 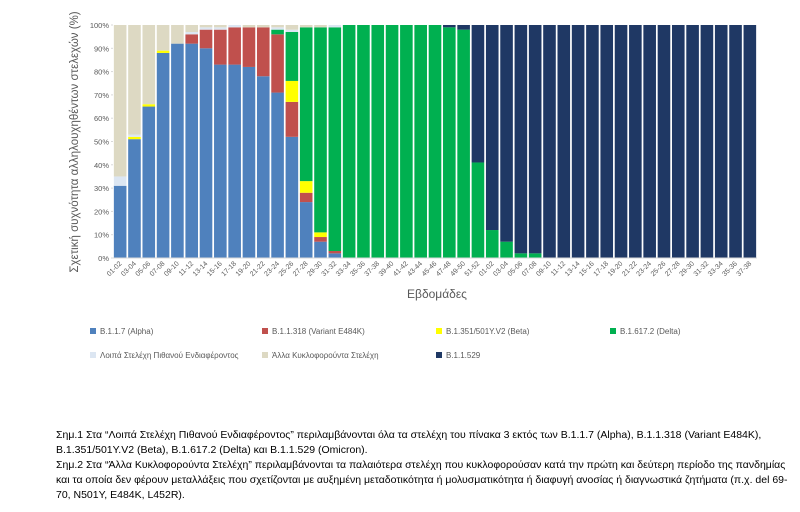 What do you see at coordinates (650, 331) in the screenshot?
I see `legend-label: B.1.617.2 (Delta)` at bounding box center [650, 331].